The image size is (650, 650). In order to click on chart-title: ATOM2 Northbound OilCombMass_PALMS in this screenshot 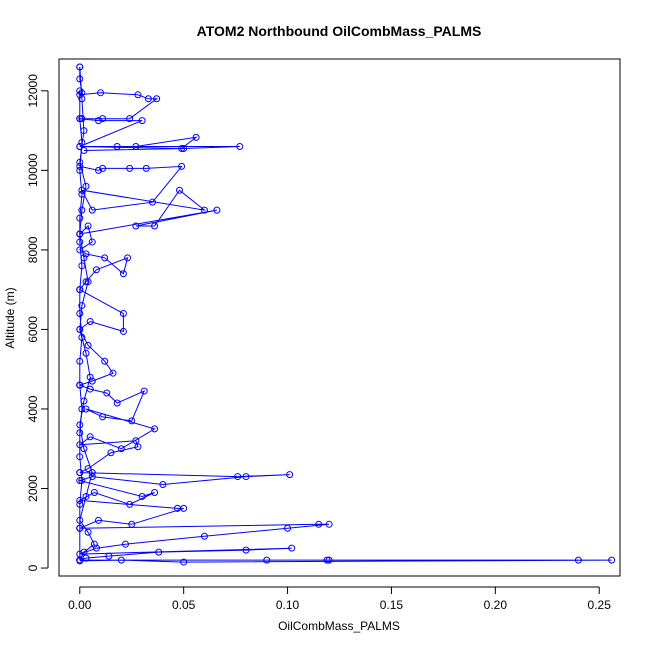, I will do `click(339, 31)`.